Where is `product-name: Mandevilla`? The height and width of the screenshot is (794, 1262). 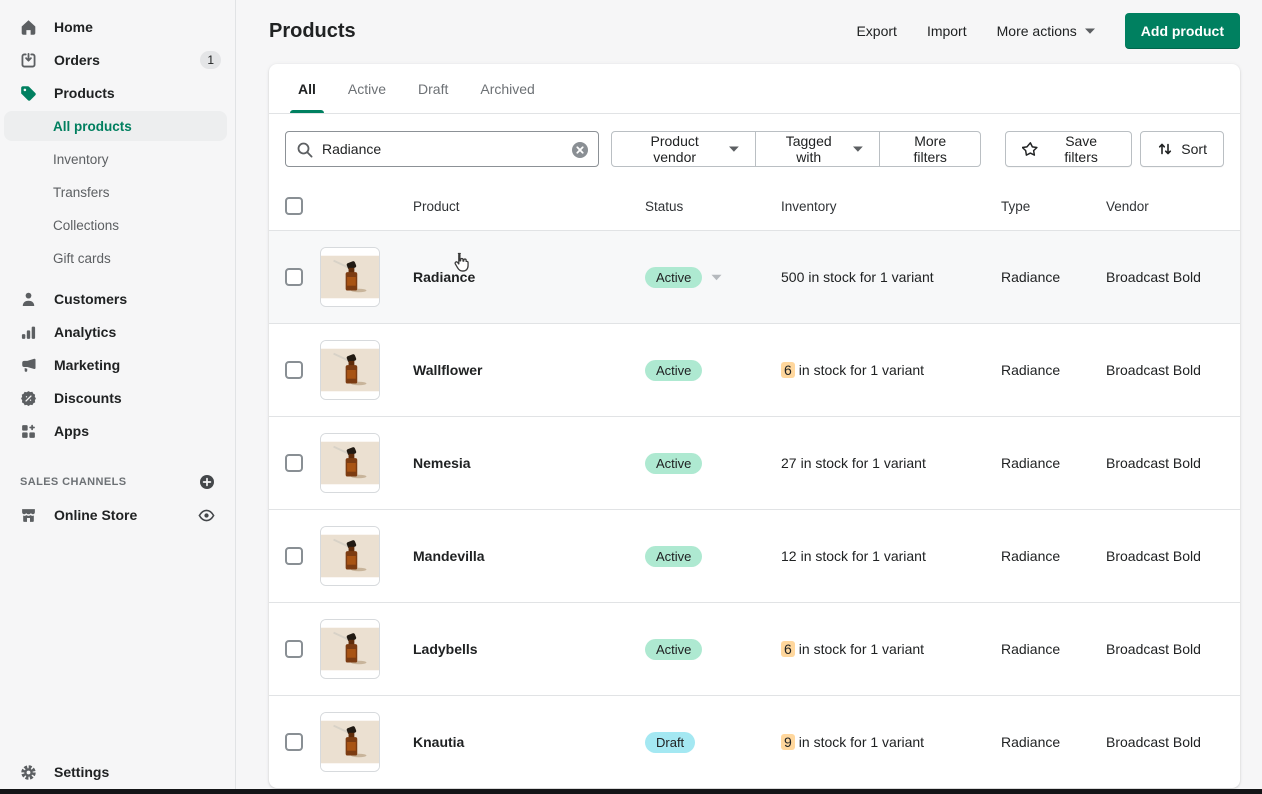
product-name: Mandevilla is located at coordinates (449, 556).